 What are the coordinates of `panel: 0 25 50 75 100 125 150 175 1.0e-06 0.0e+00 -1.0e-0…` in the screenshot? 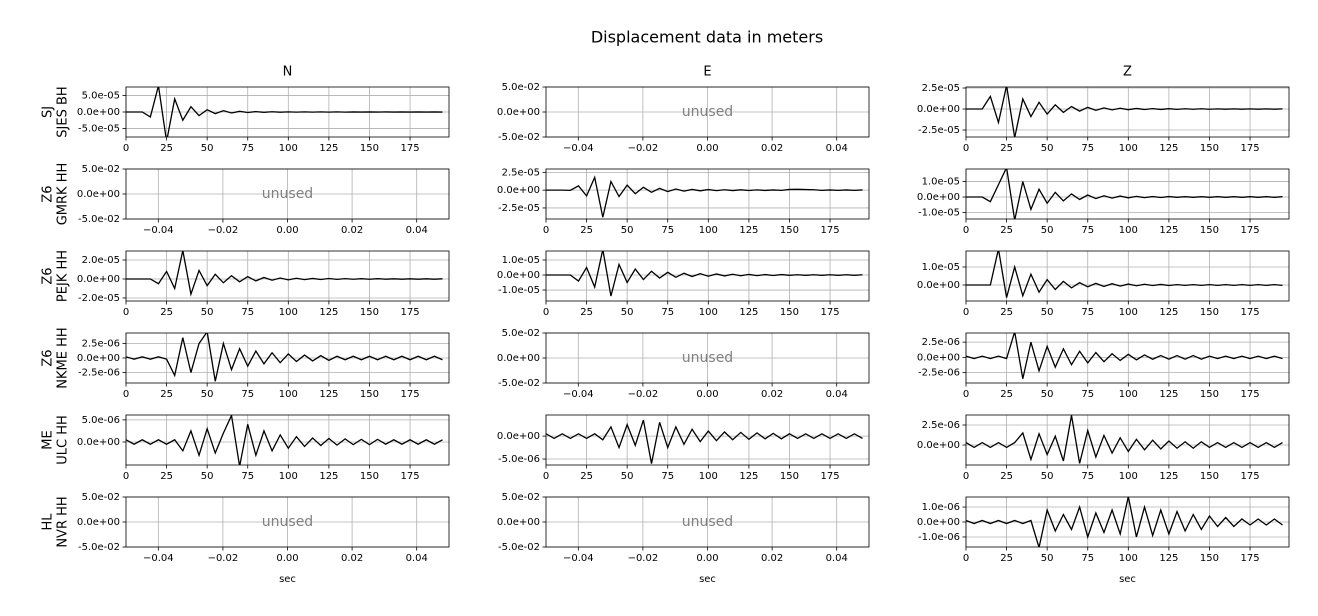 It's located at (1103, 540).